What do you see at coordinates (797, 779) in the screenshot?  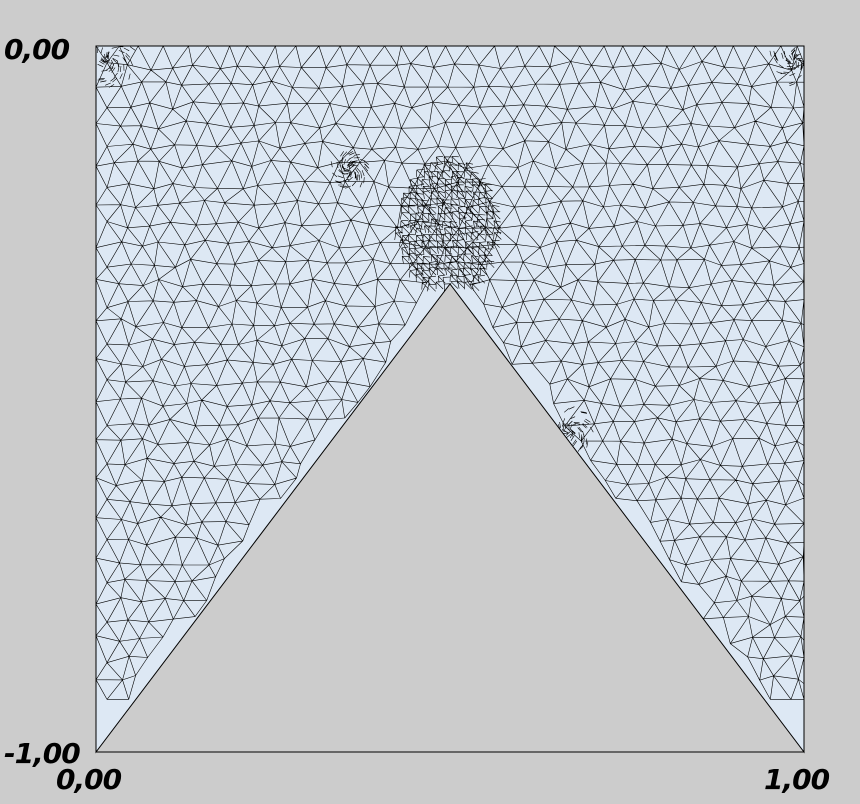 I see `x-axis-max-label: 1,00` at bounding box center [797, 779].